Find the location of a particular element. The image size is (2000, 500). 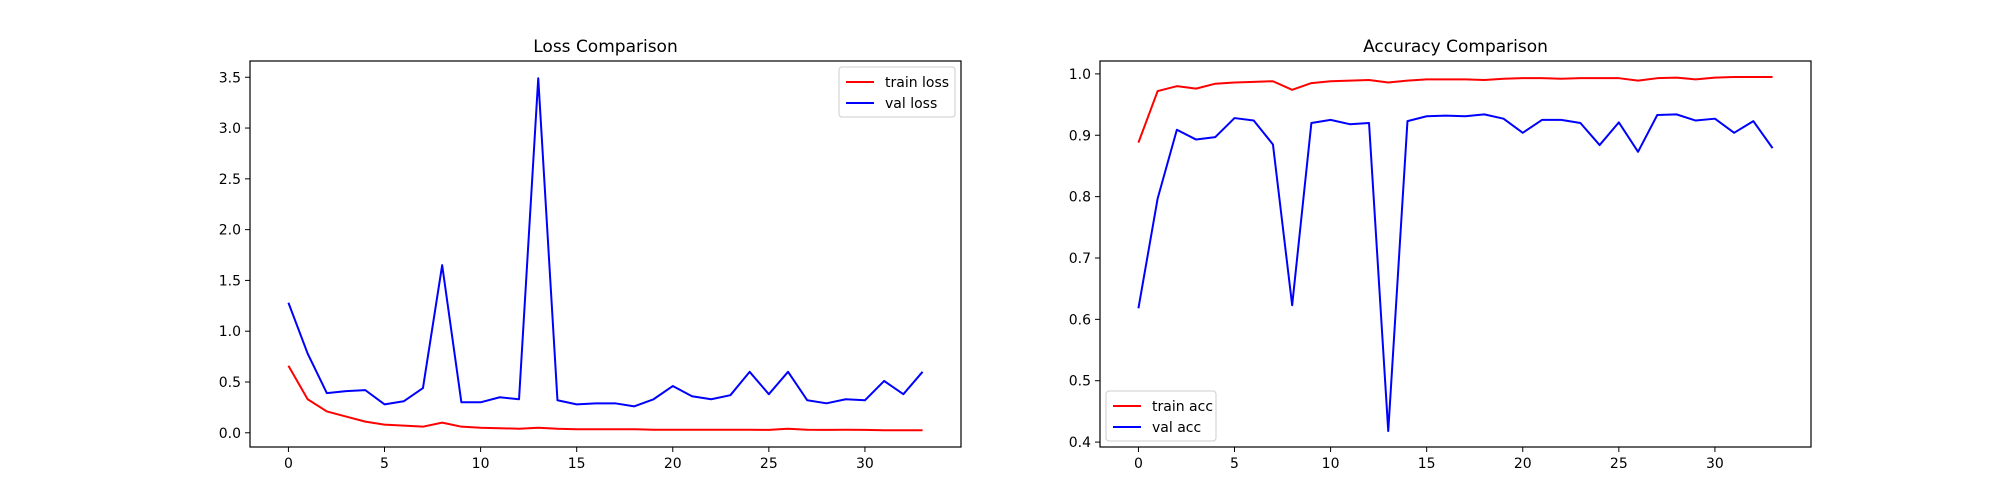

accuracy-x-tick-label: 5 is located at coordinates (1234, 464).